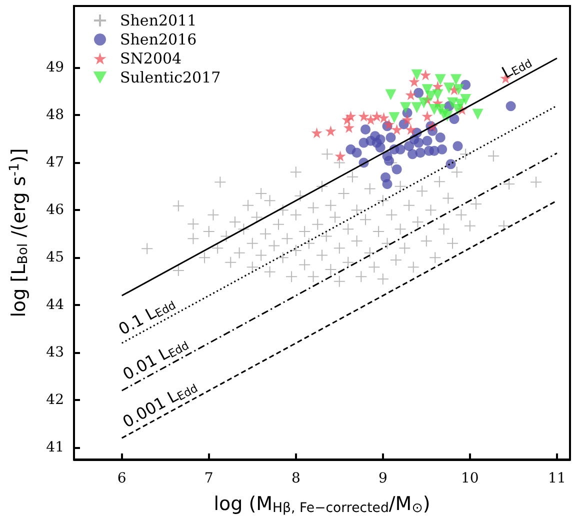 The height and width of the screenshot is (520, 576). I want to click on legend-label: Sulentic2017, so click(170, 77).